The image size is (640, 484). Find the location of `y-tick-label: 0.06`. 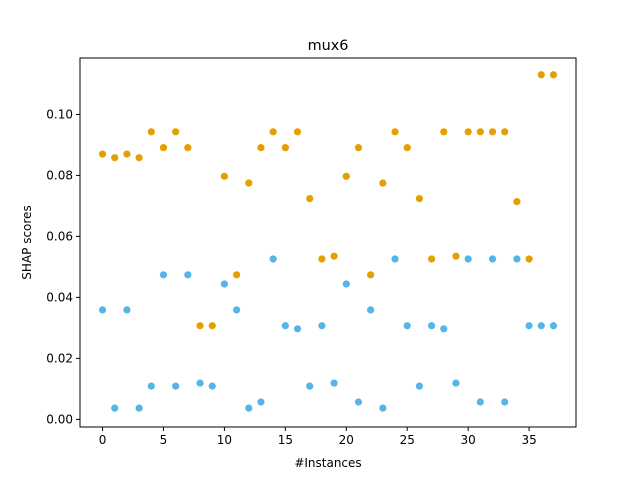

y-tick-label: 0.06 is located at coordinates (59, 237).